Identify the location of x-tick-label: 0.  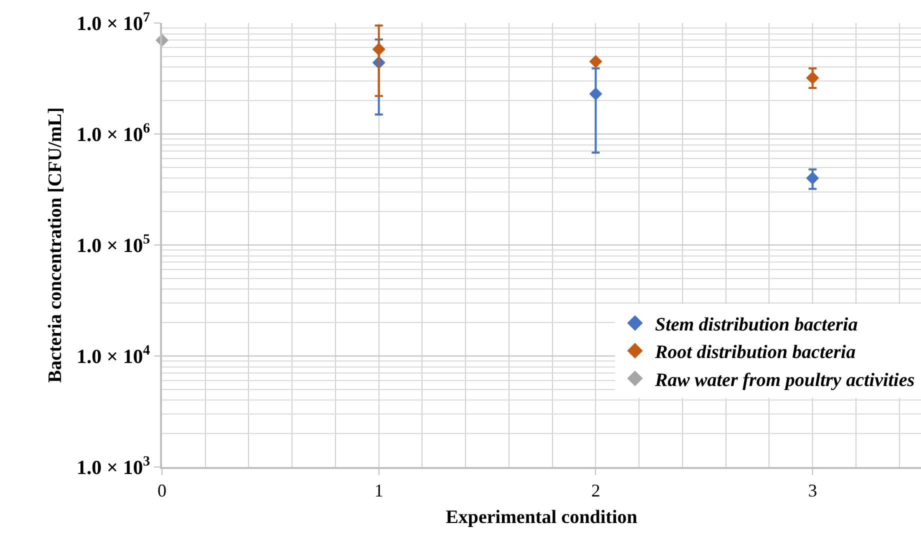
(162, 490).